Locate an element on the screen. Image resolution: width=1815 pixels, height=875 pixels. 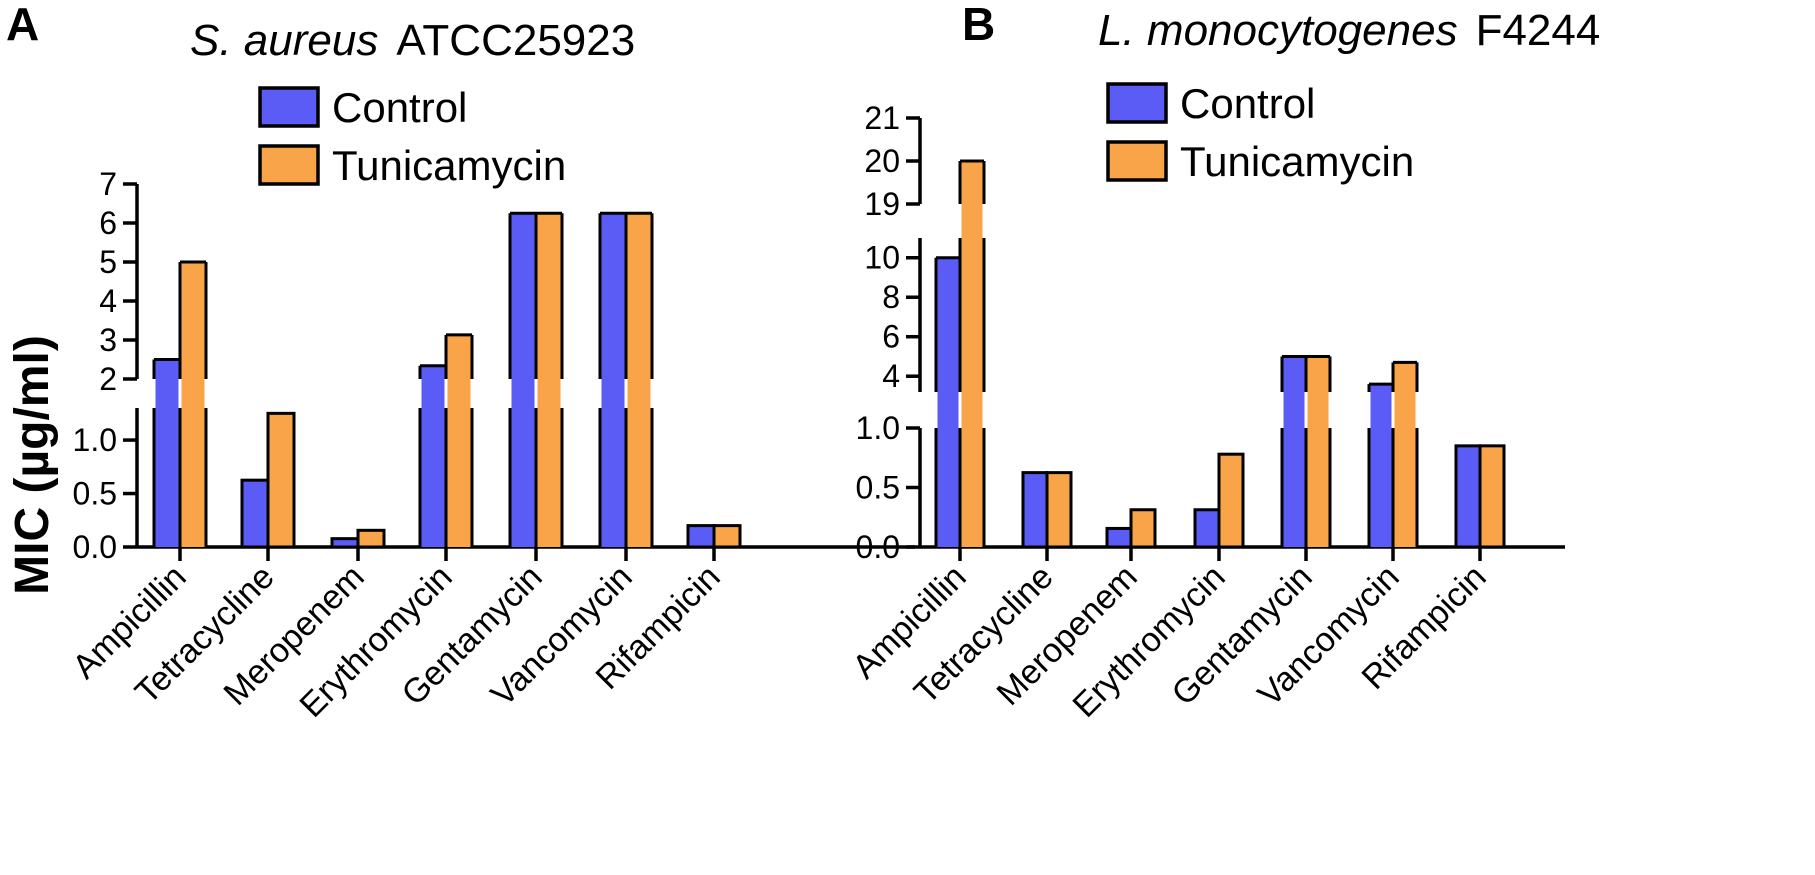
panel-b-bar-control-gentamycin is located at coordinates (1294, 450).